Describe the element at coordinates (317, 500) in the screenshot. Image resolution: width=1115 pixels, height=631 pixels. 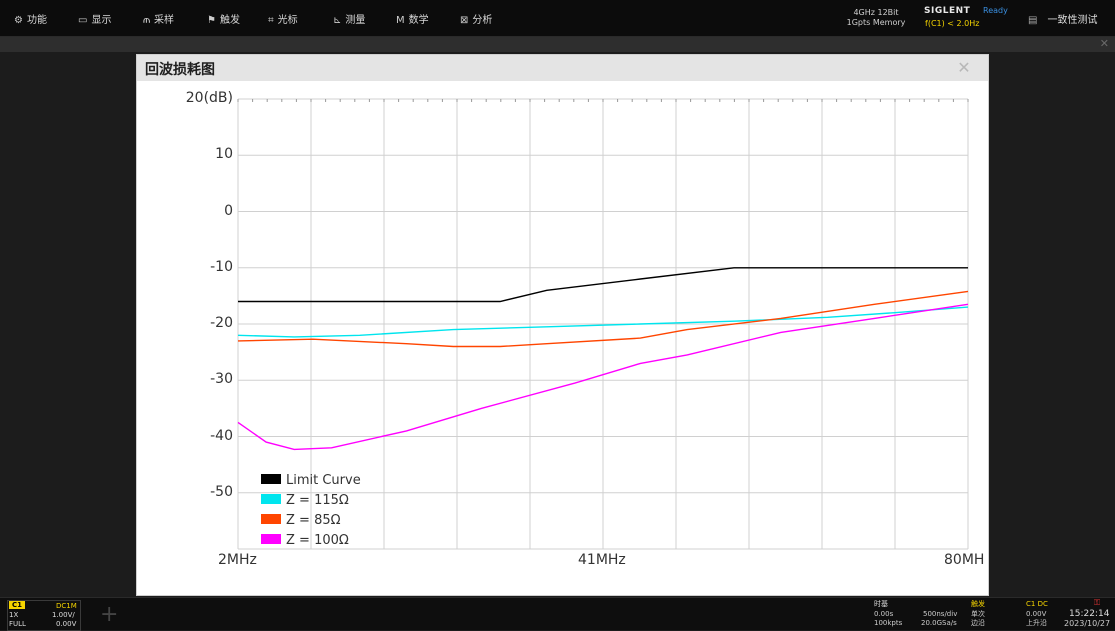
I see `legend-label-1: Z = 115Ω` at that location.